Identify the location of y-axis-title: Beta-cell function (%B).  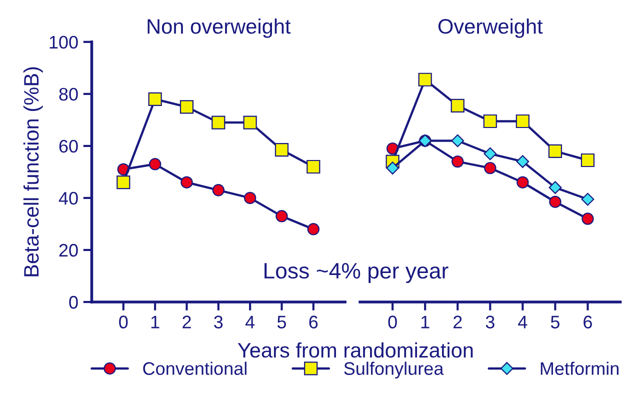
(33, 171).